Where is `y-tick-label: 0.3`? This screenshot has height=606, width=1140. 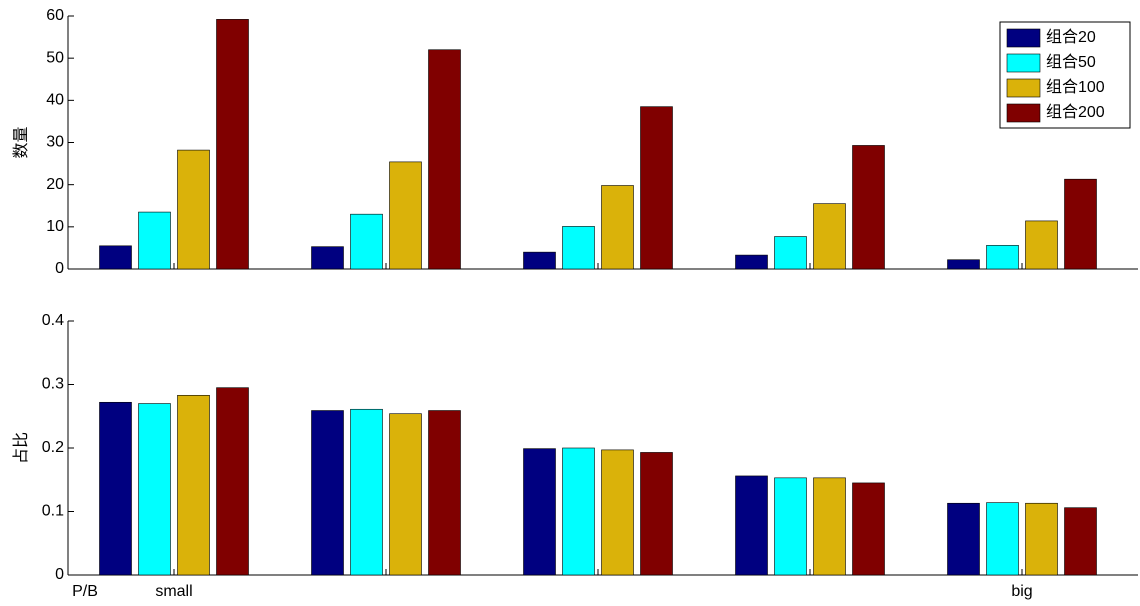
y-tick-label: 0.3 is located at coordinates (53, 384).